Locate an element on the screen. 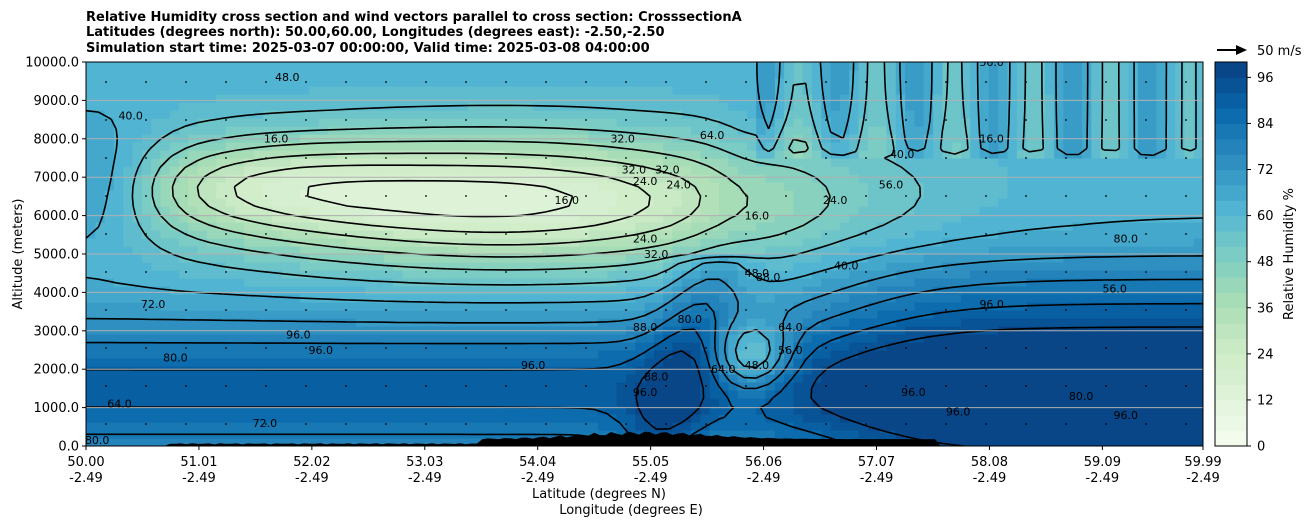  contour-label: 80.0 is located at coordinates (1126, 239).